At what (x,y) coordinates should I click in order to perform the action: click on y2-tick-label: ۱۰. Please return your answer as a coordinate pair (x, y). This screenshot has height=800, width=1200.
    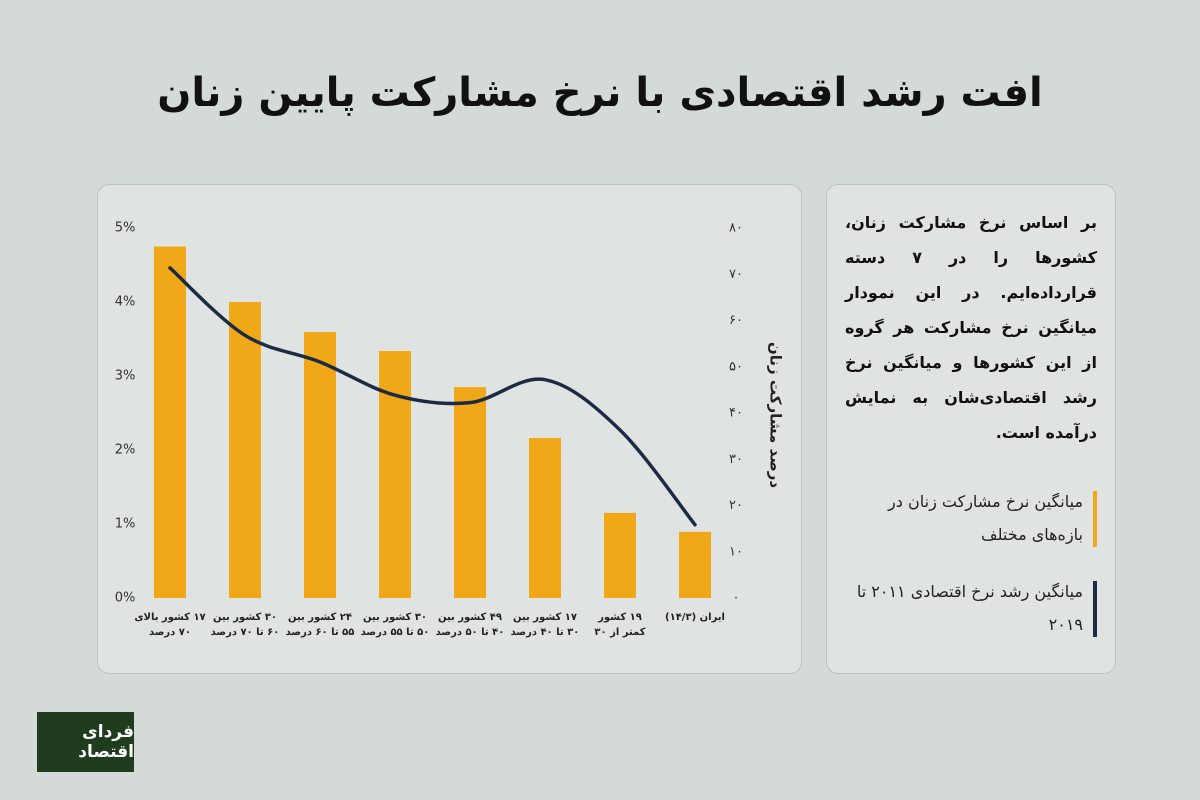
    Looking at the image, I should click on (736, 551).